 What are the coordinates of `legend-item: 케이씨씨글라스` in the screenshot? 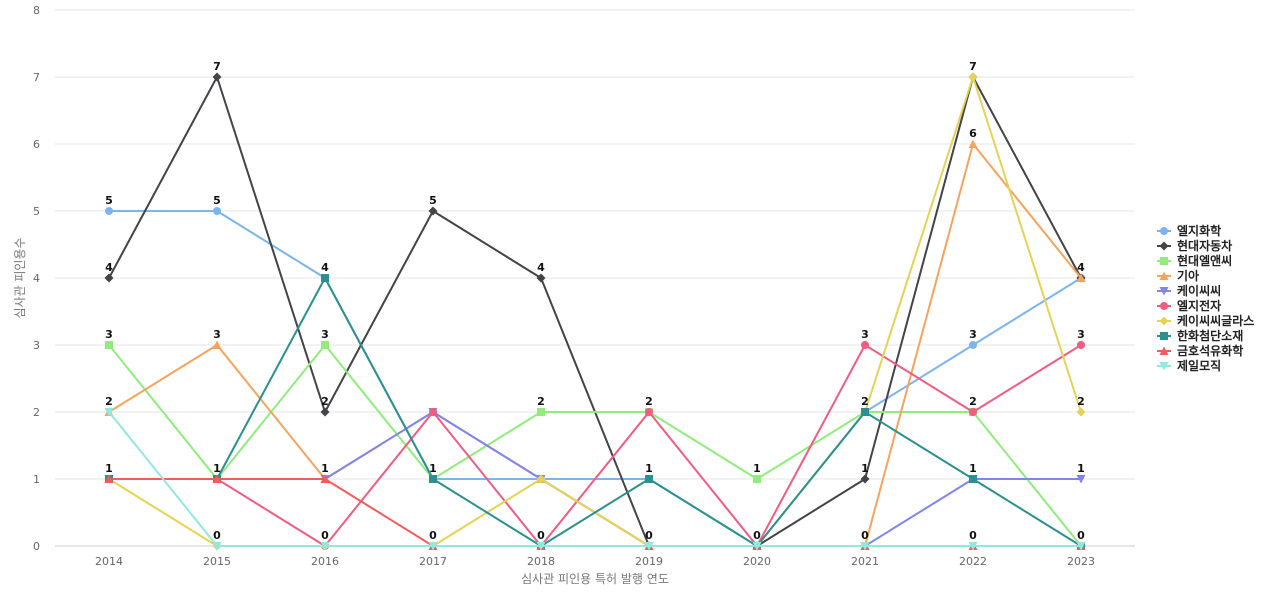 It's located at (1205, 320).